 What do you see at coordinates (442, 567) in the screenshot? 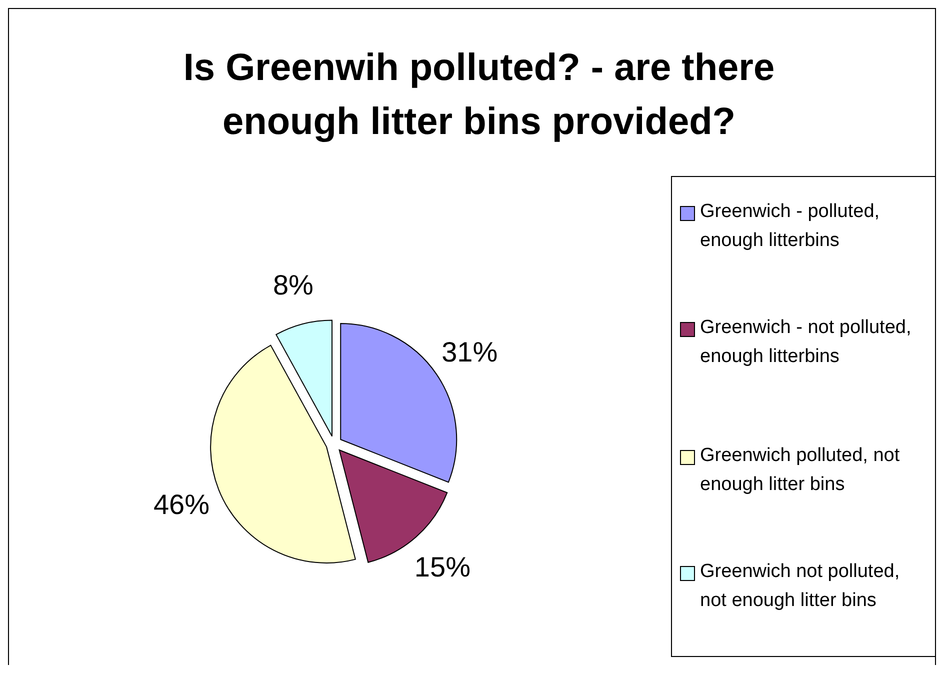
I see `data-label: 15%` at bounding box center [442, 567].